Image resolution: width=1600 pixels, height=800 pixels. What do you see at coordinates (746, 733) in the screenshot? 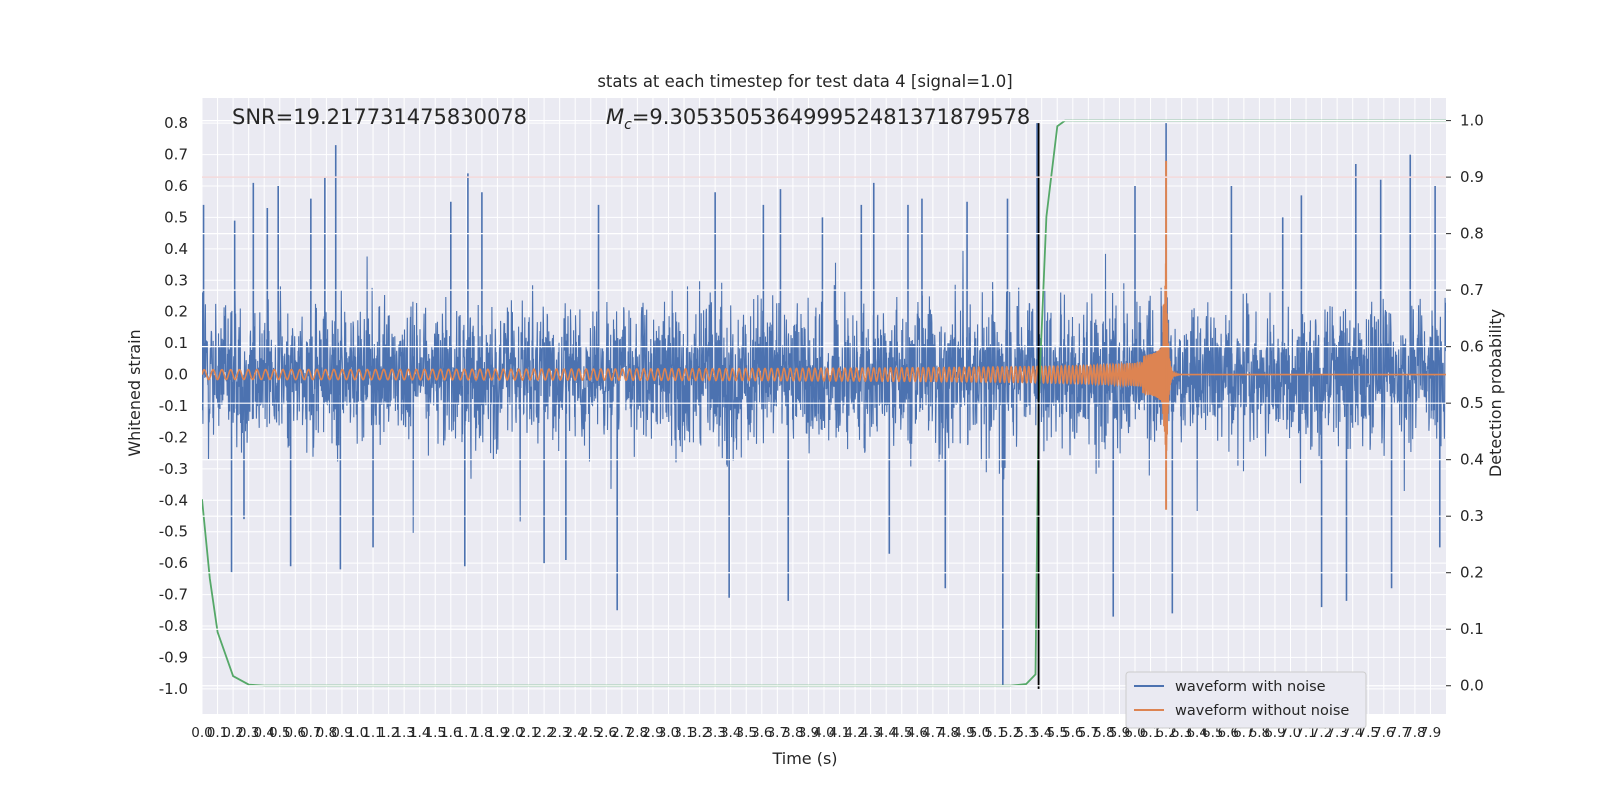
I see `x-tick-label: 3.5` at bounding box center [746, 733].